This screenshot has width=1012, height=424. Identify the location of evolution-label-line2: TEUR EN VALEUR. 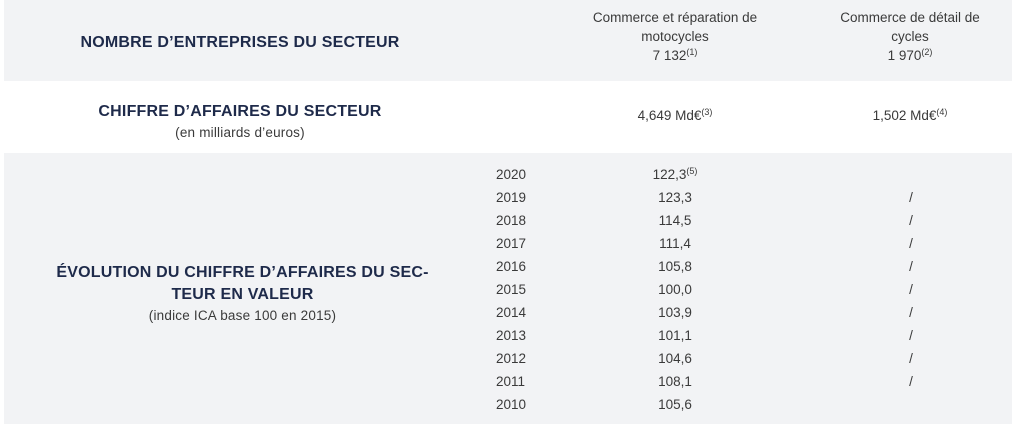
(242, 294).